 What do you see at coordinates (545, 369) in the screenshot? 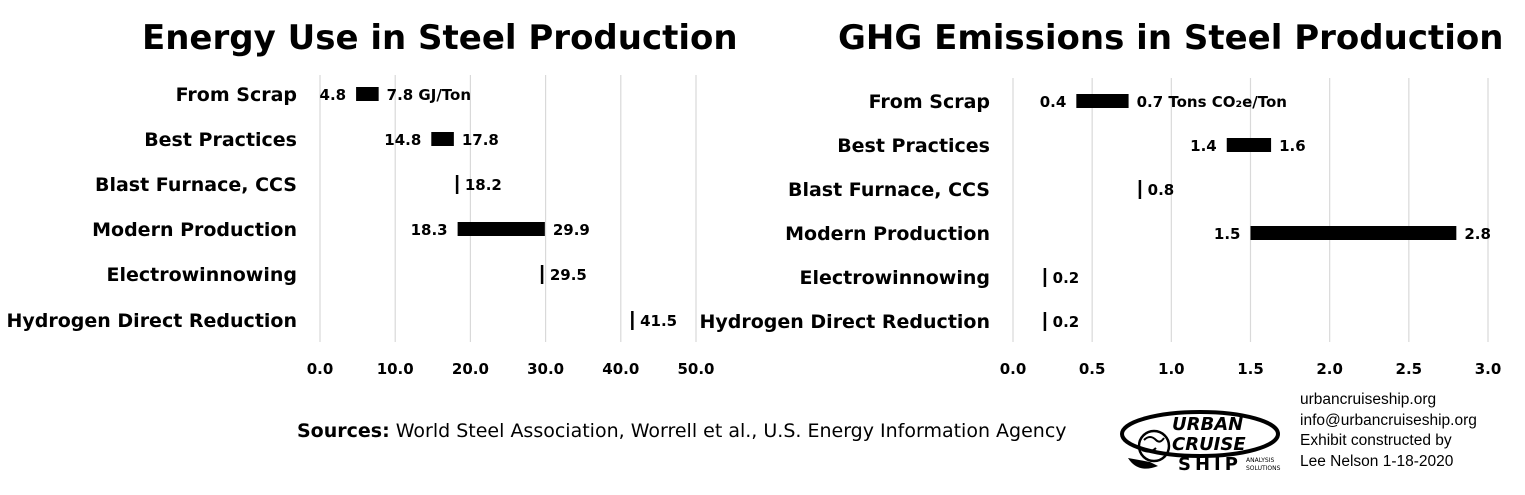
I see `energy-tick-label: 30.0` at bounding box center [545, 369].